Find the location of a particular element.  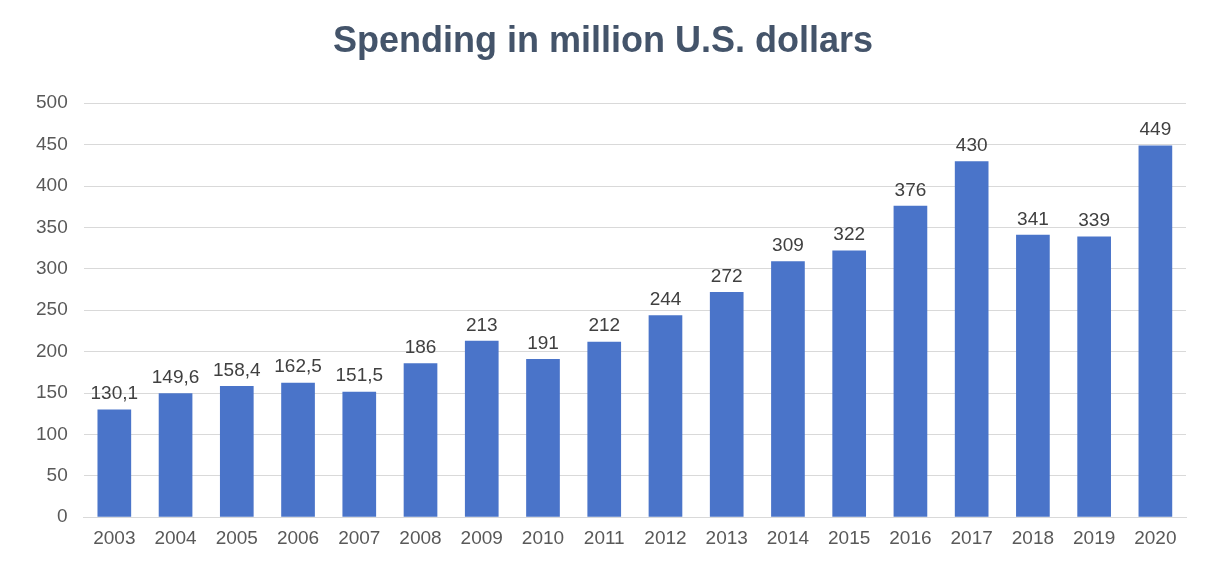

data-label: 151,5 is located at coordinates (359, 375).